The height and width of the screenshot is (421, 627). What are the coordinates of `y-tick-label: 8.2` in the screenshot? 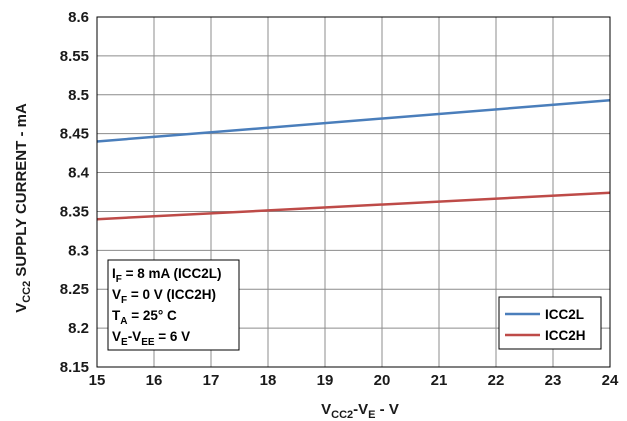 It's located at (78, 328).